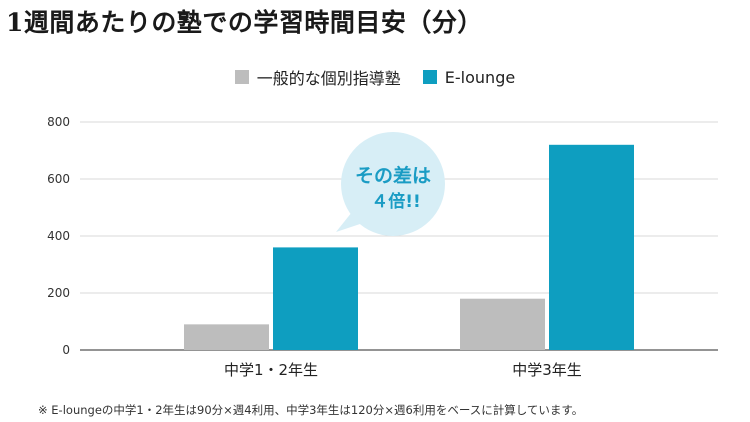 Image resolution: width=750 pixels, height=422 pixels. I want to click on y-tick-label: 400, so click(58, 236).